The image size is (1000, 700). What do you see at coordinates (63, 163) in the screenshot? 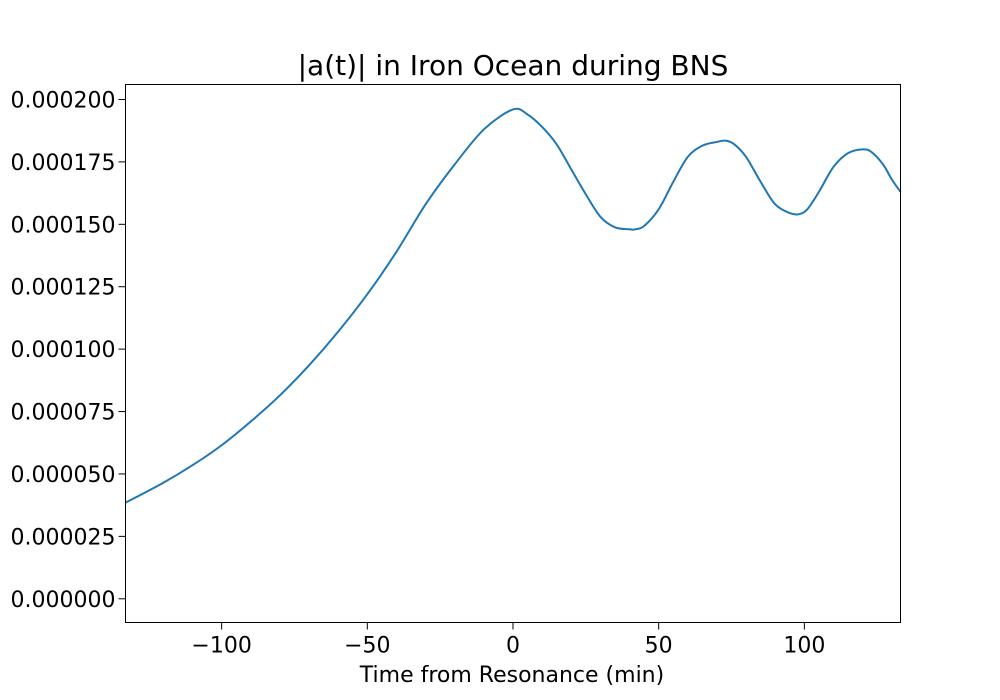
I see `y-tick-label: 0.000175` at bounding box center [63, 163].